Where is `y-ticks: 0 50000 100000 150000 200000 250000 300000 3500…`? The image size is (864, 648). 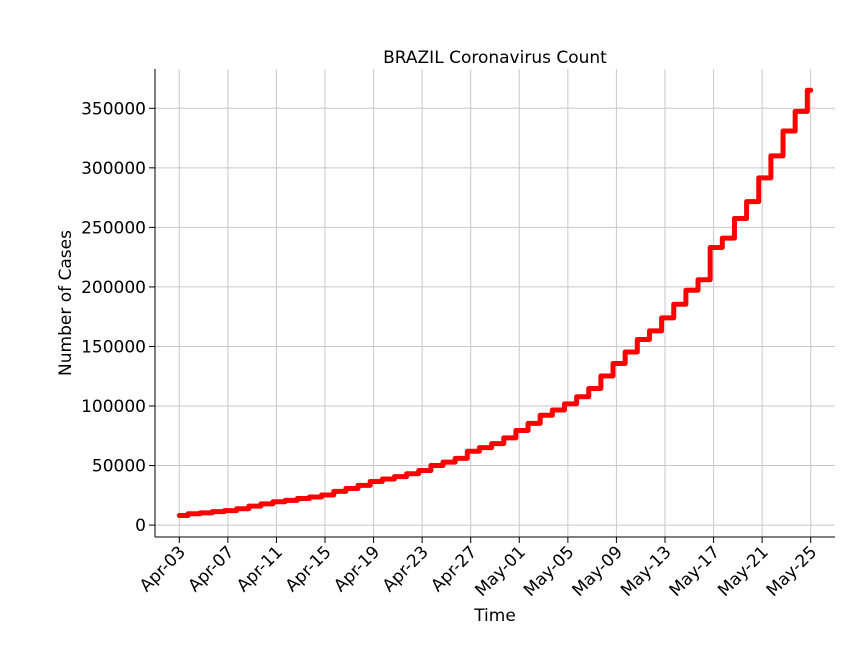
y-ticks: 0 50000 100000 150000 200000 250000 300000 3500… is located at coordinates (118, 317).